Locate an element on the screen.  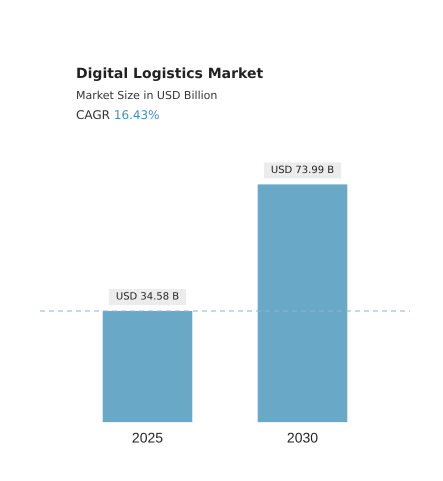
x-tick-label: 2030 is located at coordinates (302, 437).